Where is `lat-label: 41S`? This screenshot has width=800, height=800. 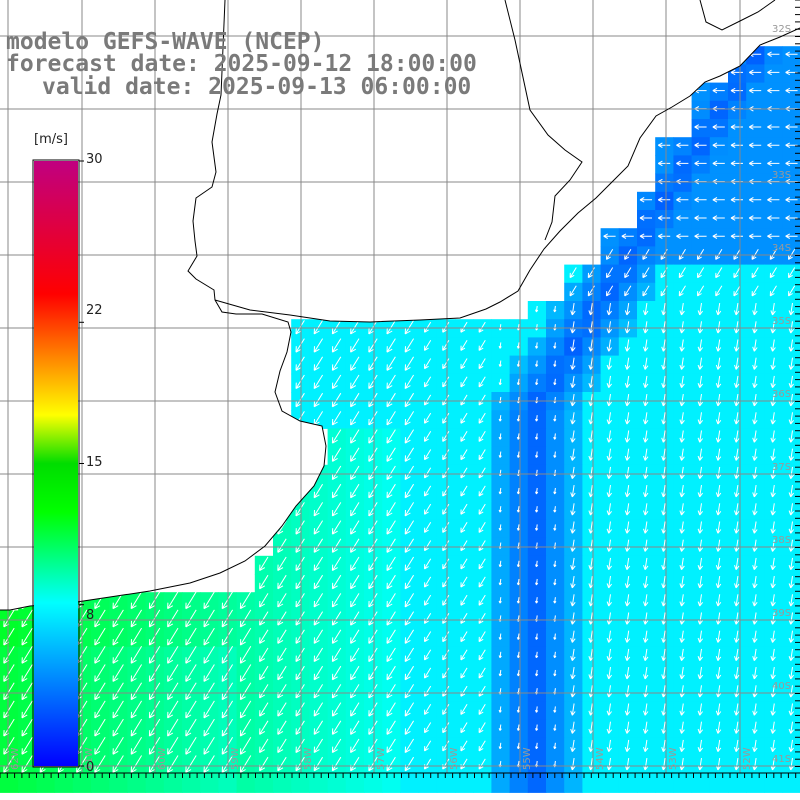 lat-label: 41S is located at coordinates (781, 759).